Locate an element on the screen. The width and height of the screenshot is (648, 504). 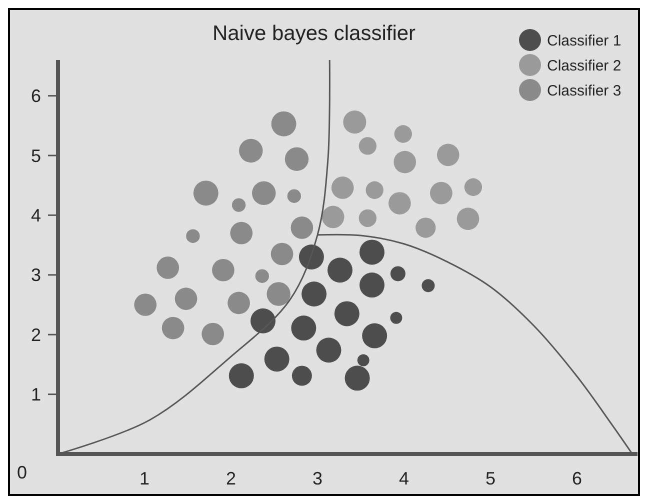
x-tick-label: 4 is located at coordinates (404, 478).